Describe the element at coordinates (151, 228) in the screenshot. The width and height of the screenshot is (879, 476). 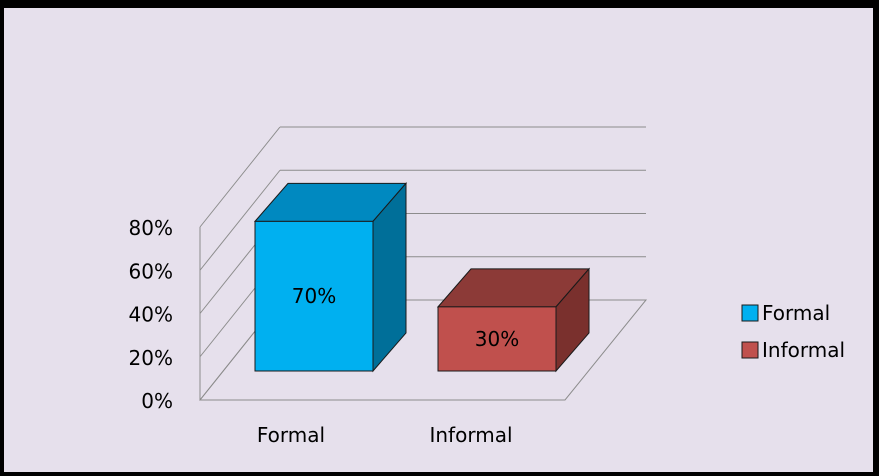
I see `y-tick-label: 80%` at that location.